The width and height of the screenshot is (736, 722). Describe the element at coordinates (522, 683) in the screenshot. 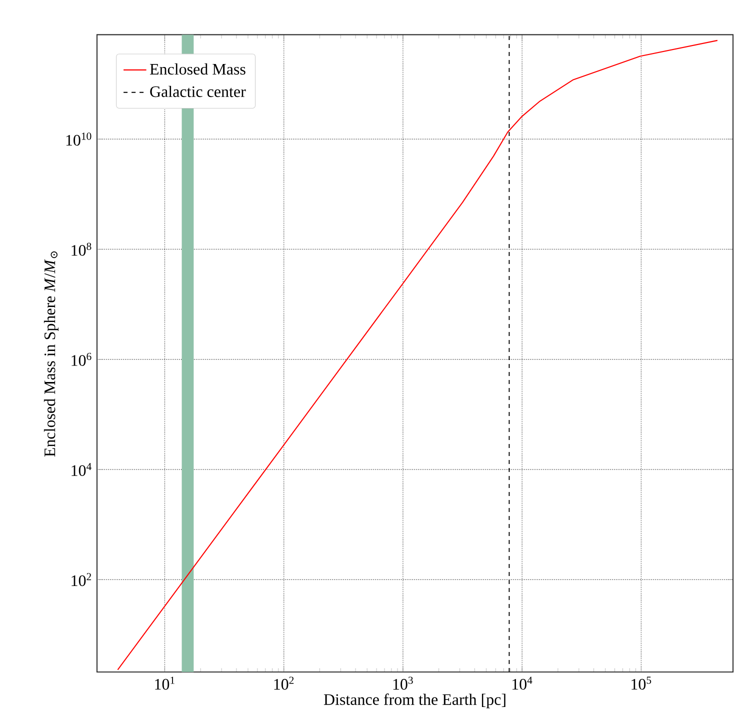

I see `x-tick-label: 10$^{4}$` at that location.